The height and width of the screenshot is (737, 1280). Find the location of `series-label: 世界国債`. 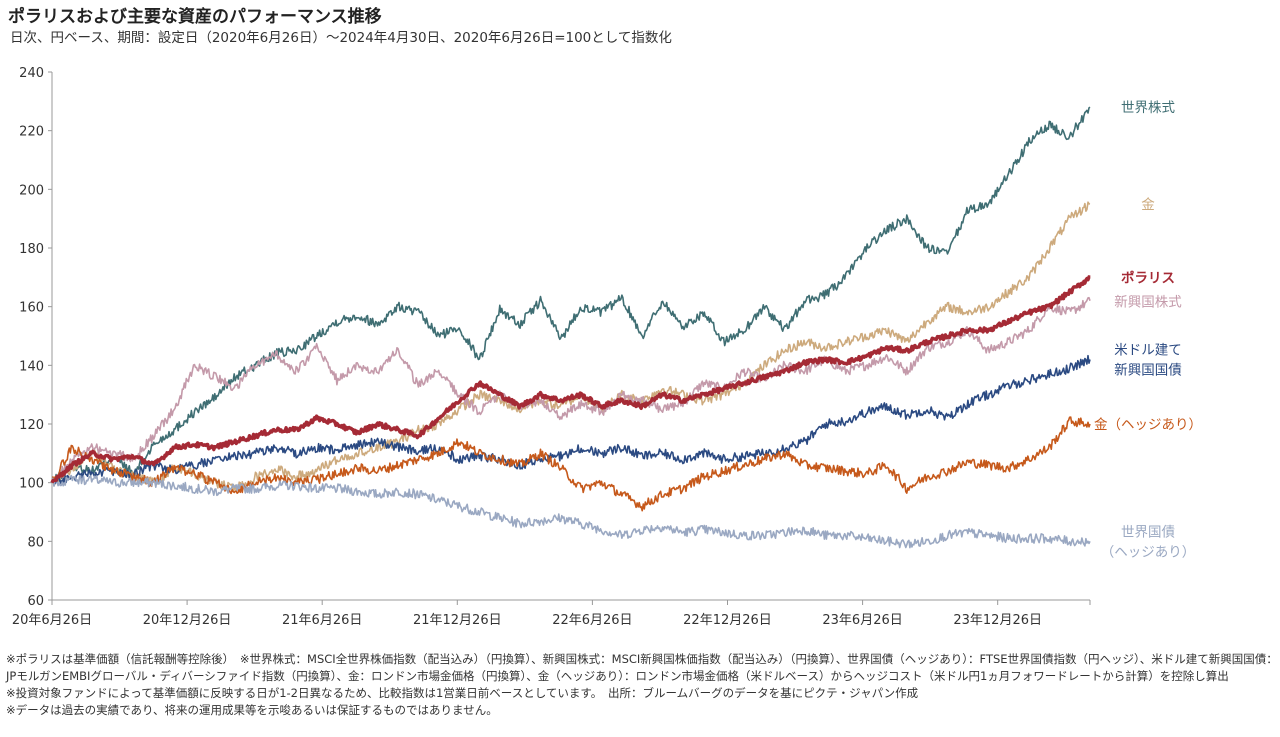

series-label: 世界国債 is located at coordinates (1148, 532).